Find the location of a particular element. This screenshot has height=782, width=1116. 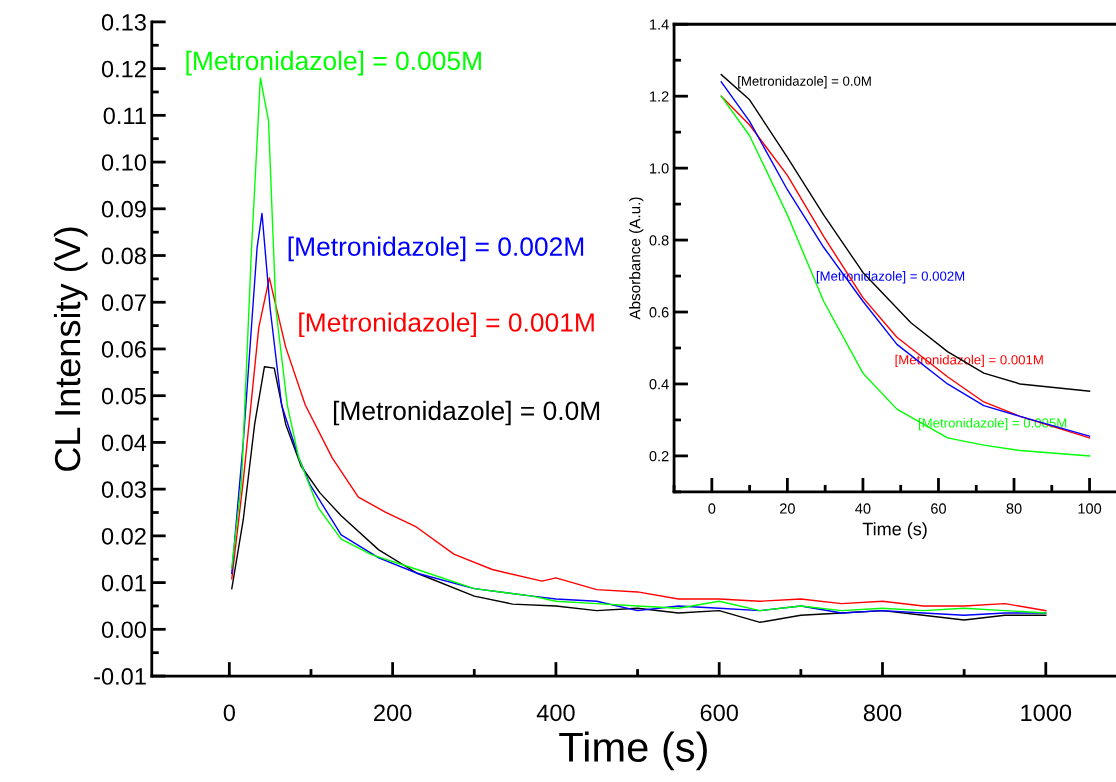

x-tick-label: 100 is located at coordinates (1090, 508).